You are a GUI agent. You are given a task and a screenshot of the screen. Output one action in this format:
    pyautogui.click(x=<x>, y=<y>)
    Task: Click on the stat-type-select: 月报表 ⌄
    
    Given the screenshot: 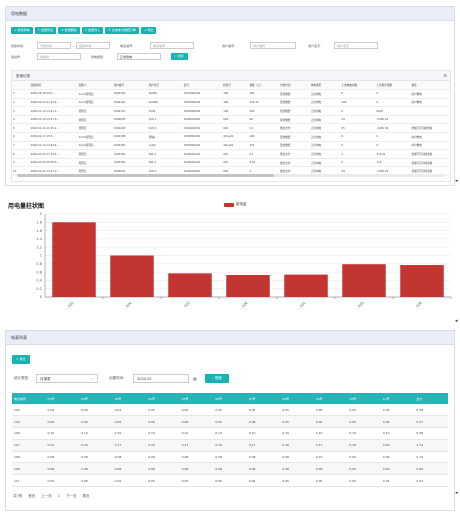 What is the action you would take?
    pyautogui.click(x=67, y=378)
    